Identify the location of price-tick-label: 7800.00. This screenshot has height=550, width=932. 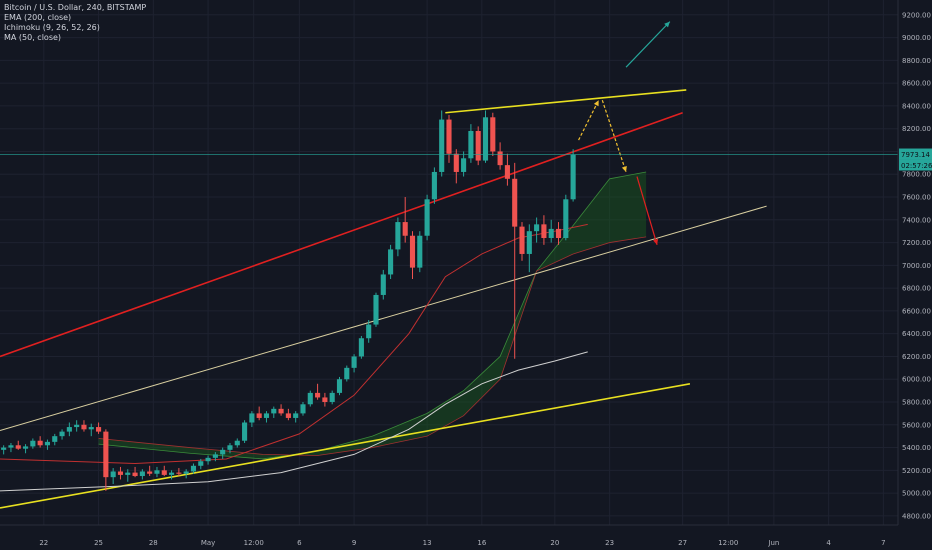
(916, 175).